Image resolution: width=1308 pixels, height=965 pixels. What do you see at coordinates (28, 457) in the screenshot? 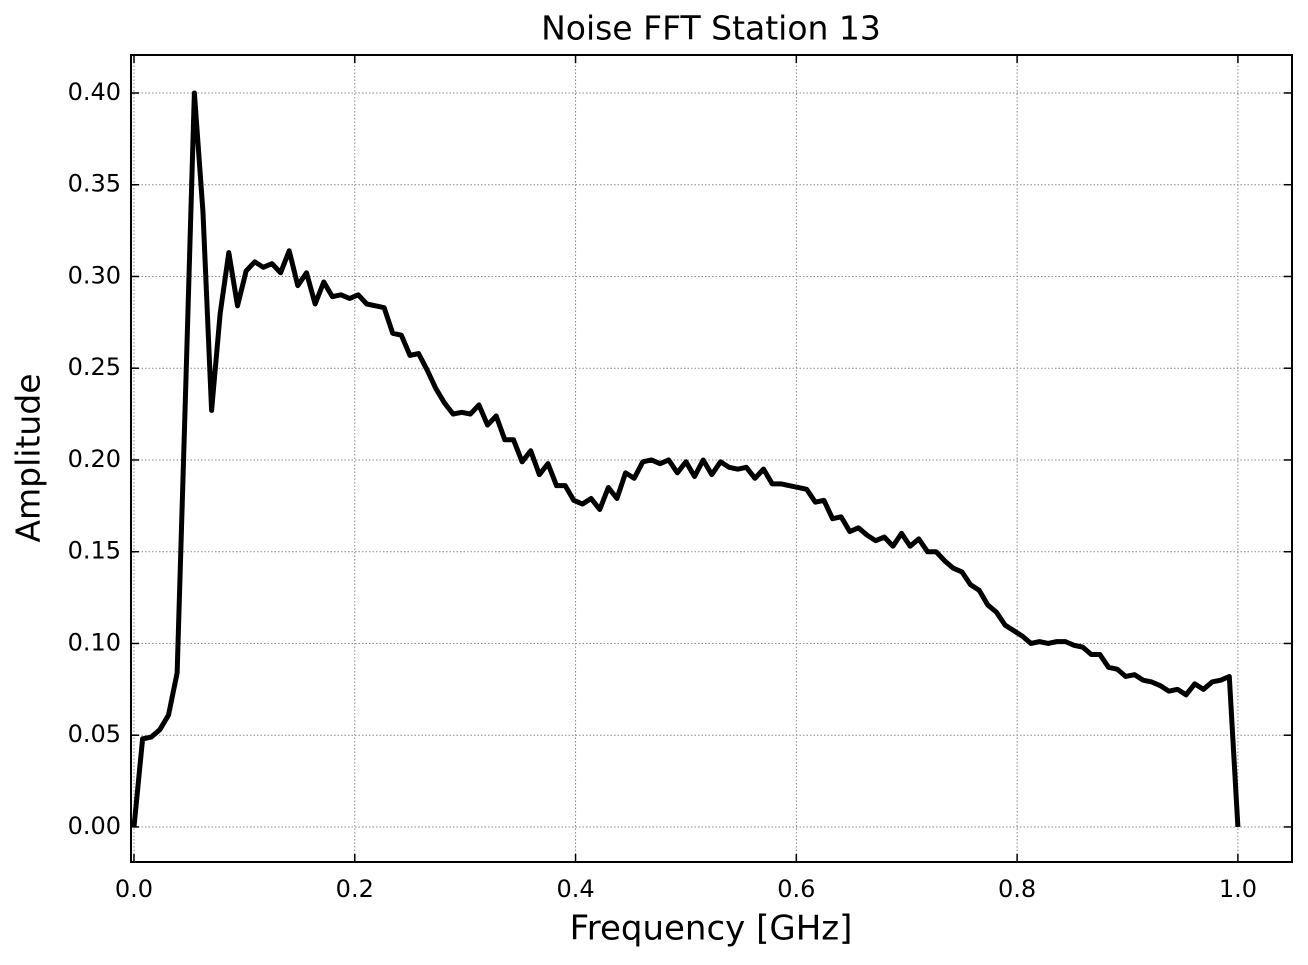
I see `y-axis-label: Amplitude` at bounding box center [28, 457].